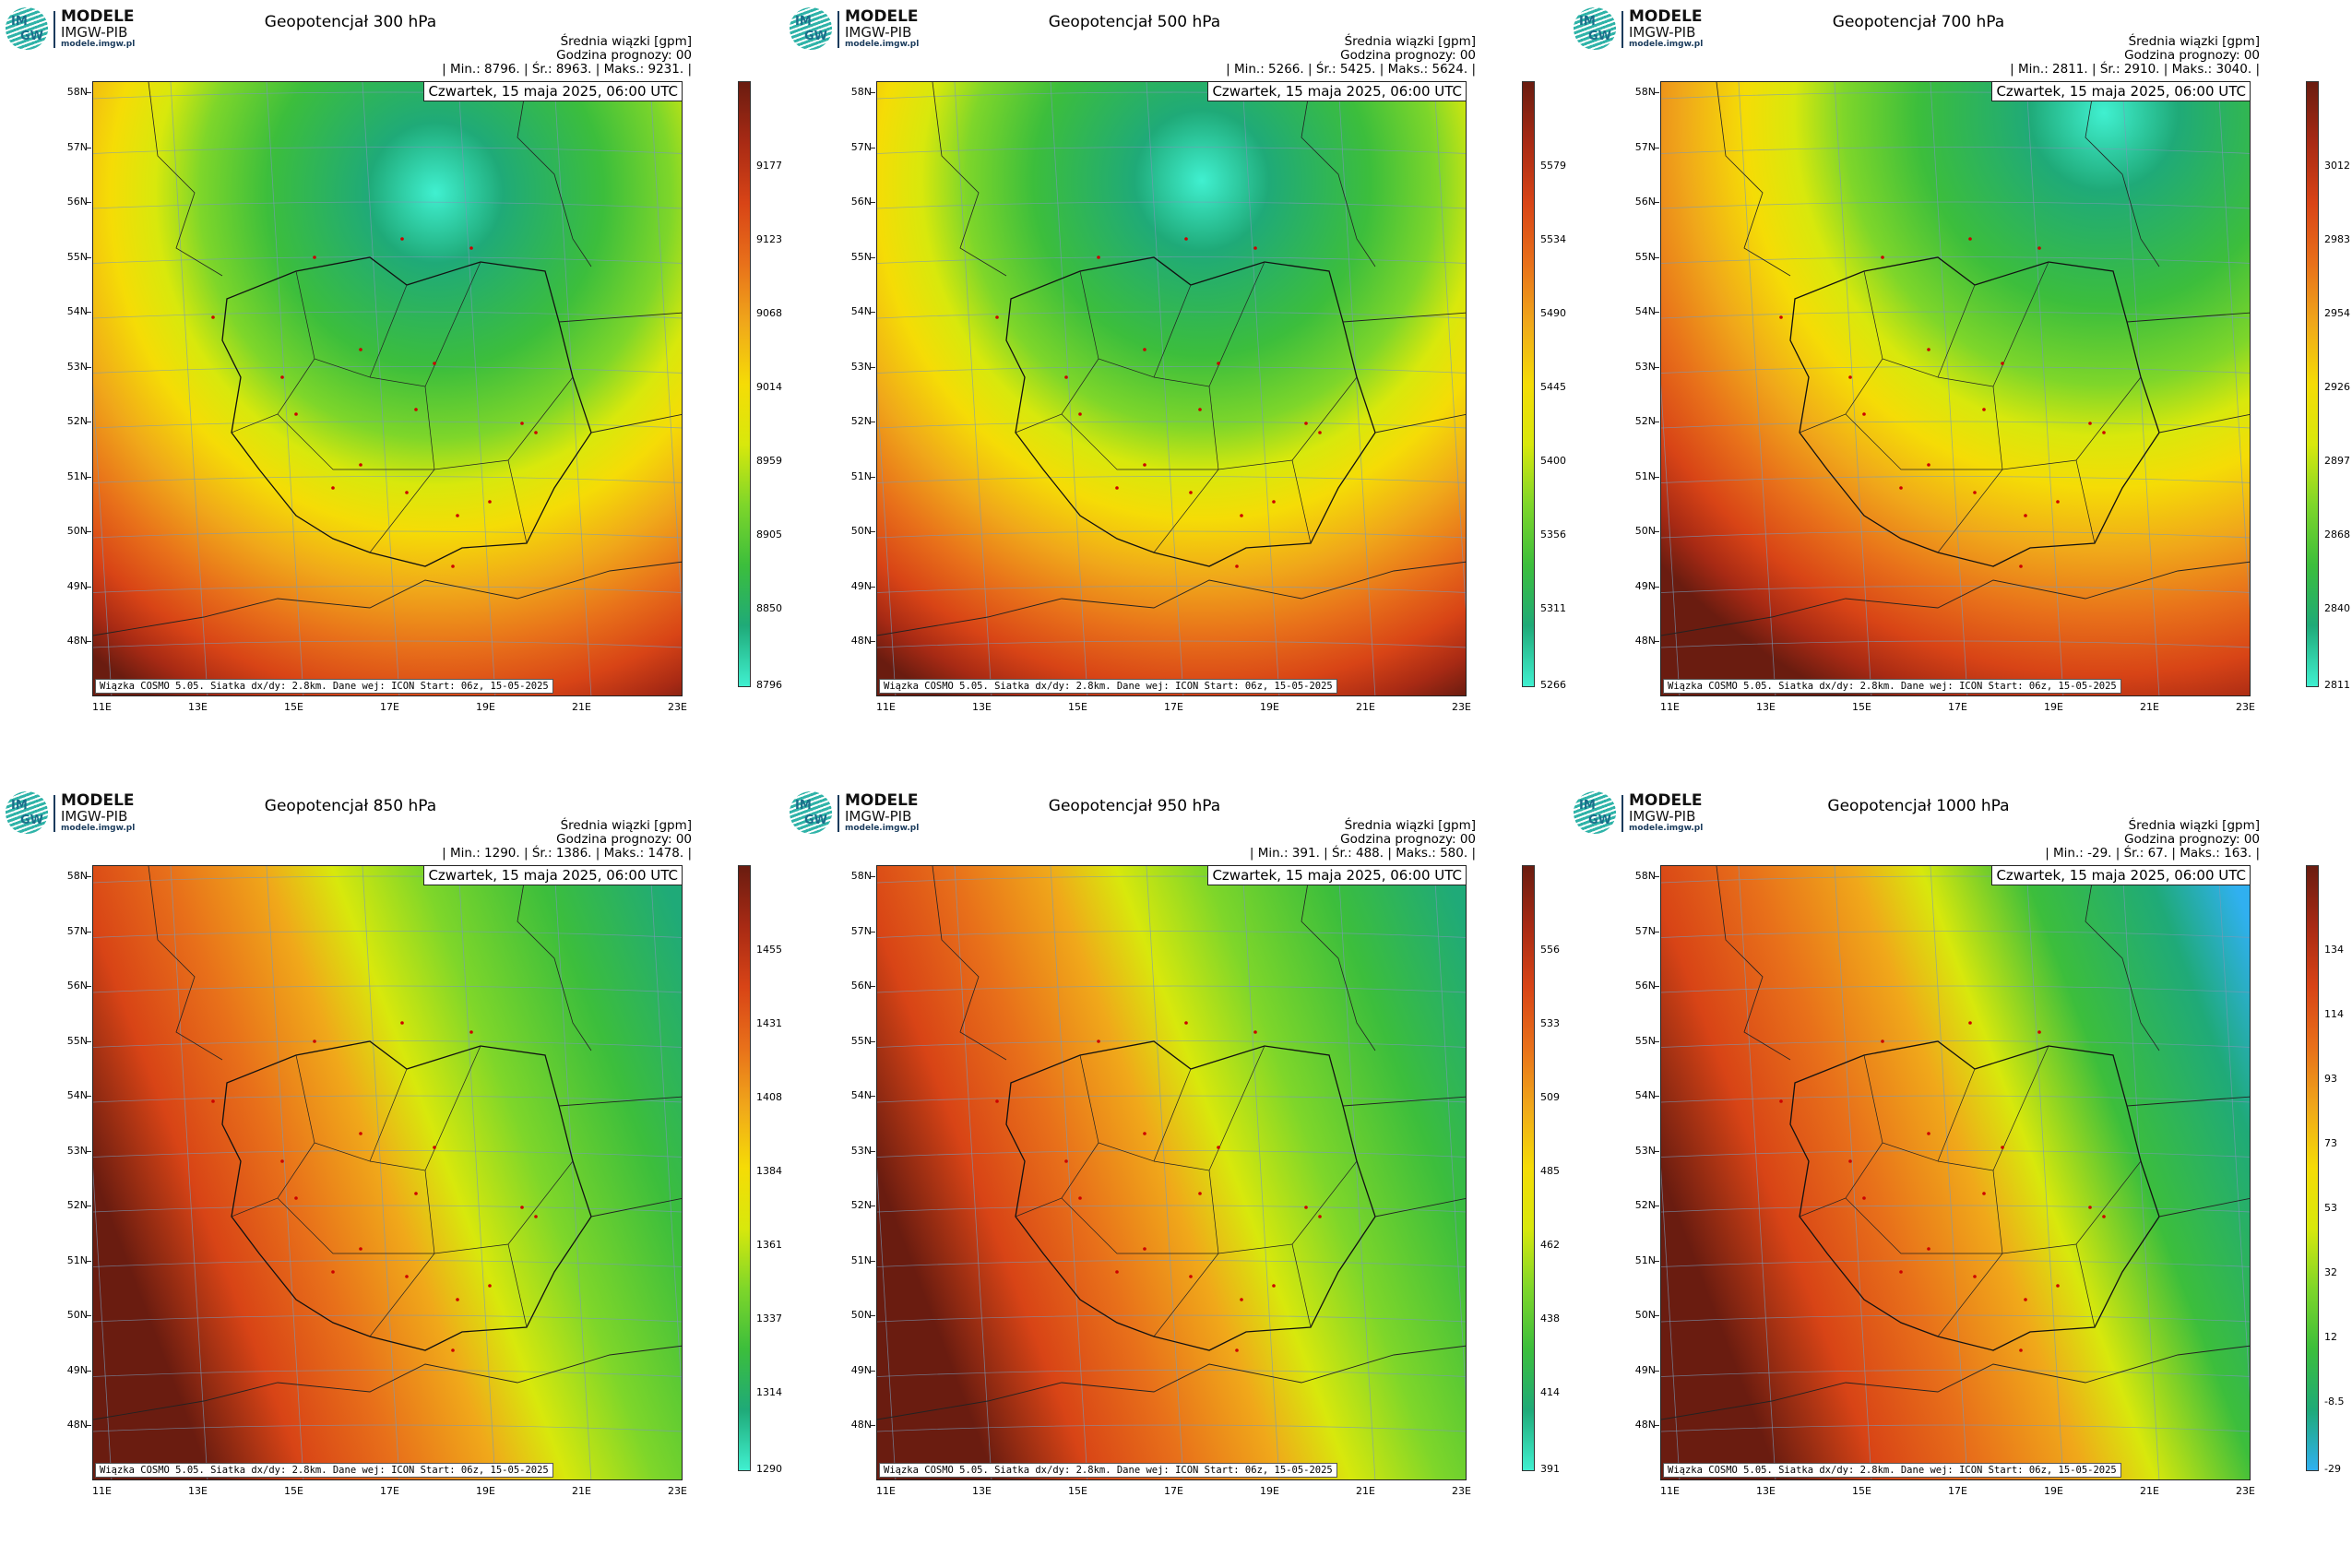  I want to click on panel-title: Geopotencjał 850 hPa, so click(350, 806).